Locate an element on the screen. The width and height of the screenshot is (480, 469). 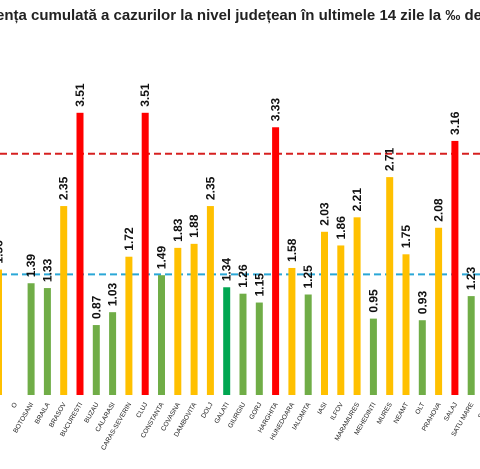
bar-maramures is located at coordinates (357, 306).